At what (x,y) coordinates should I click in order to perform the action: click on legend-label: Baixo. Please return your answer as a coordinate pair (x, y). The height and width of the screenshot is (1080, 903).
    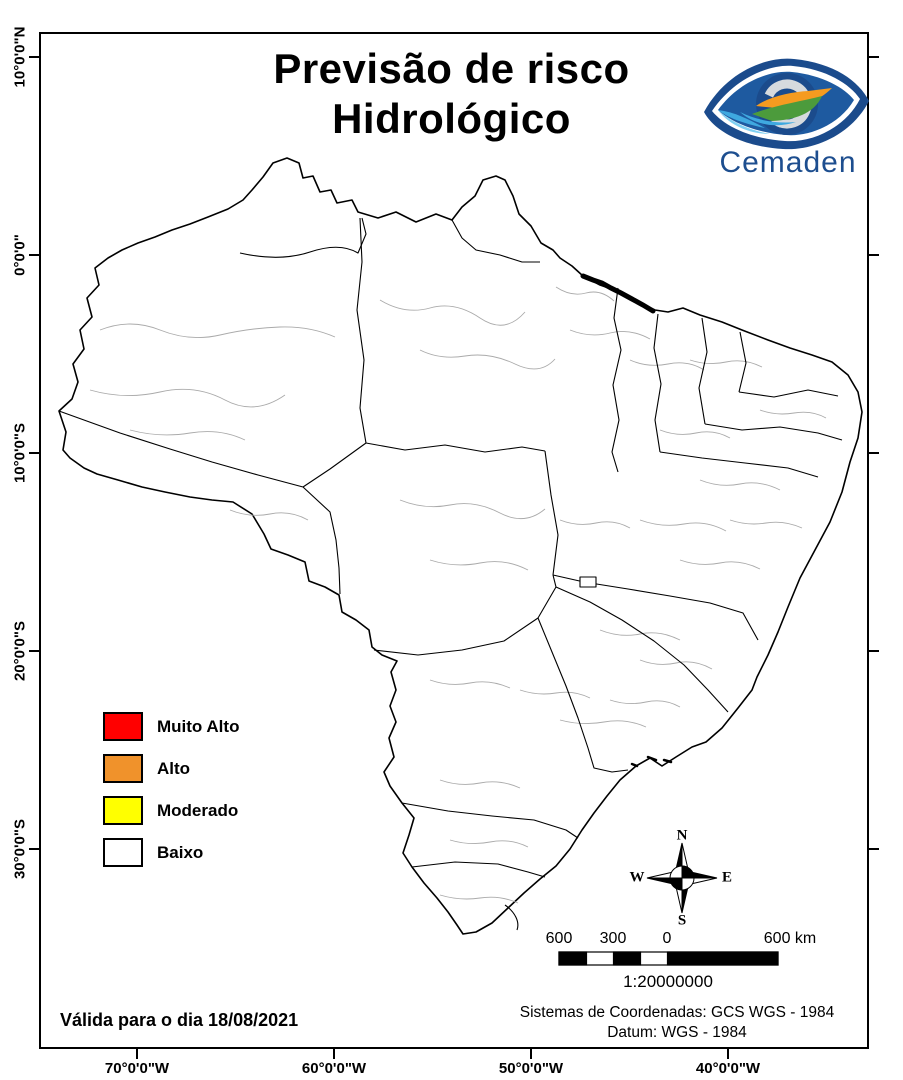
    Looking at the image, I should click on (180, 852).